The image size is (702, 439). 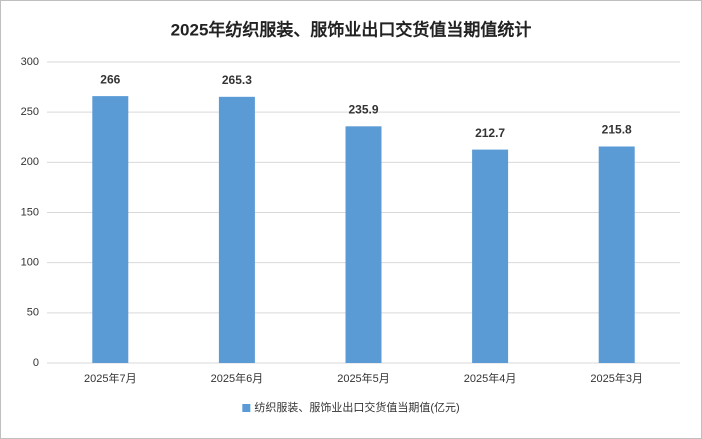 I want to click on x-tick-label: 2025年5月, so click(x=363, y=378).